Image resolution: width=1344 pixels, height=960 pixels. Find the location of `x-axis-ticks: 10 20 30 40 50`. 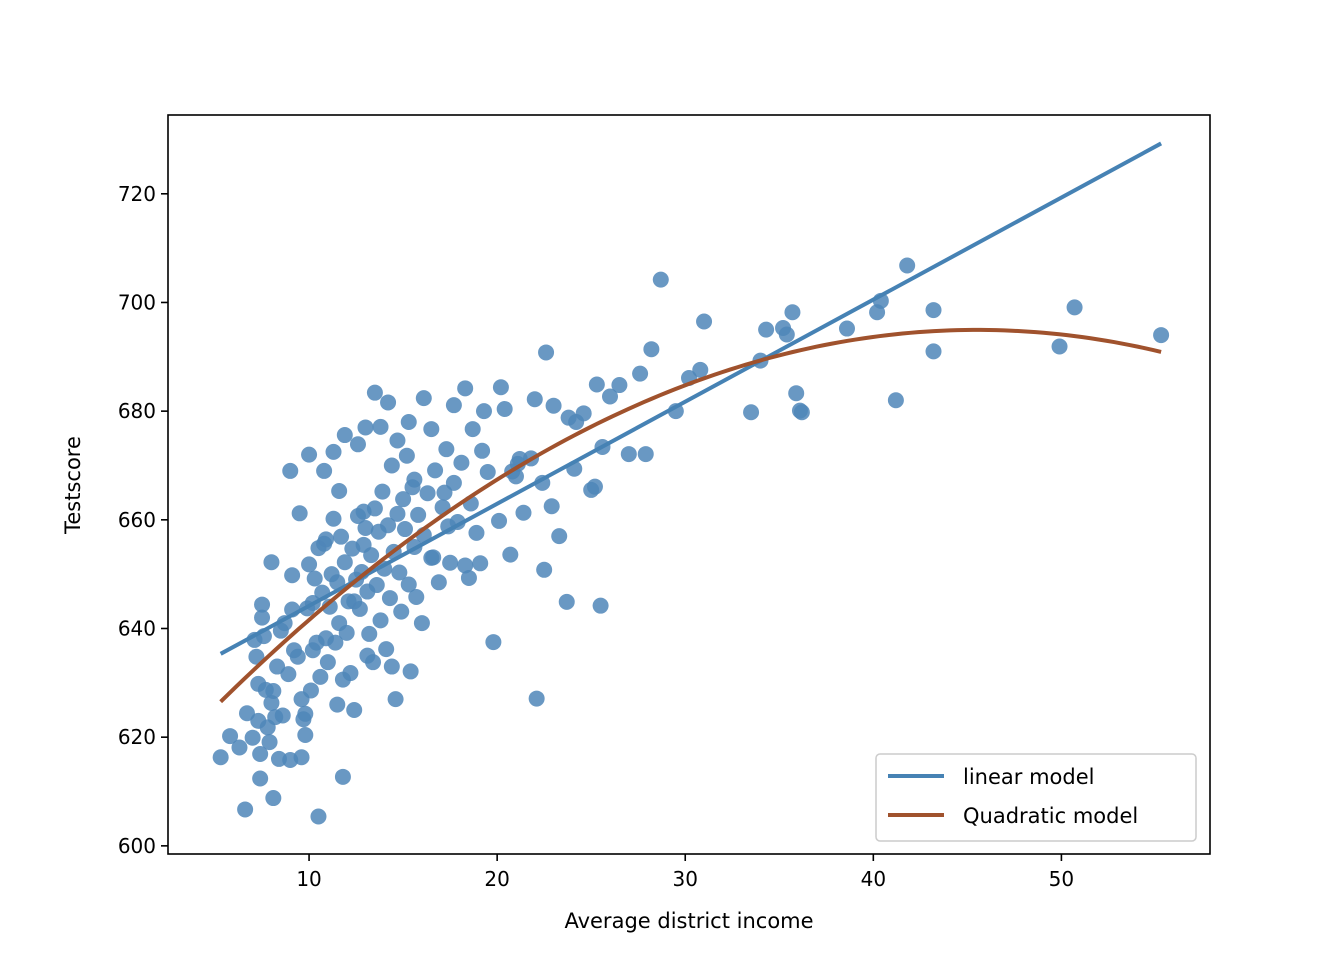

x-axis-ticks: 10 20 30 40 50 is located at coordinates (685, 872).